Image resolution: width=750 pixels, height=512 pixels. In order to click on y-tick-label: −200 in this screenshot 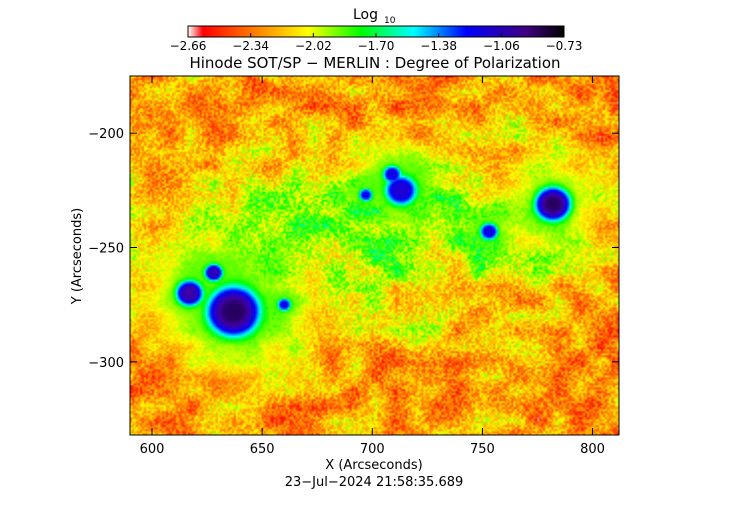, I will do `click(106, 134)`.